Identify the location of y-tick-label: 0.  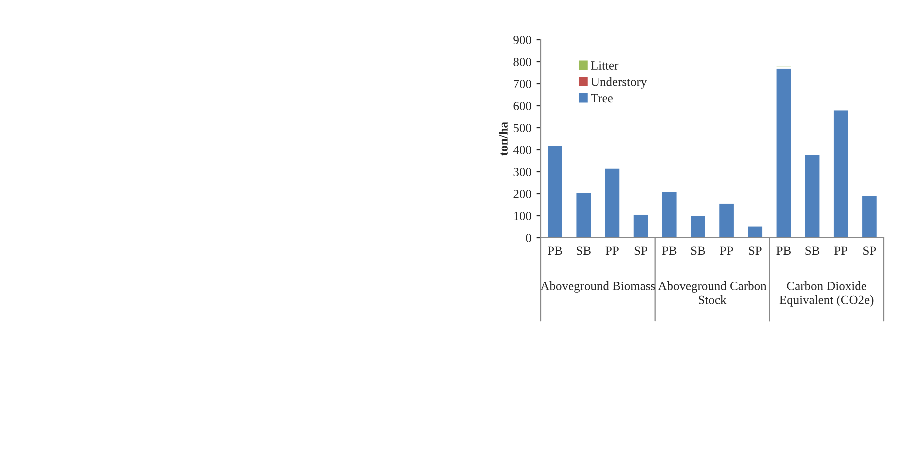
(529, 238).